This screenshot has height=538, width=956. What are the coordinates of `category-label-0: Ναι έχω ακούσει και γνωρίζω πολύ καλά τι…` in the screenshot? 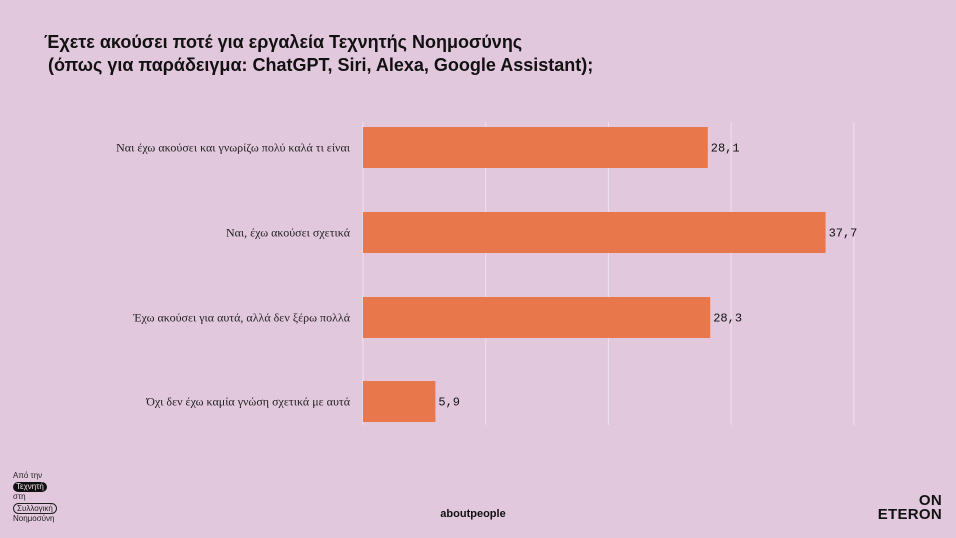 It's located at (233, 148).